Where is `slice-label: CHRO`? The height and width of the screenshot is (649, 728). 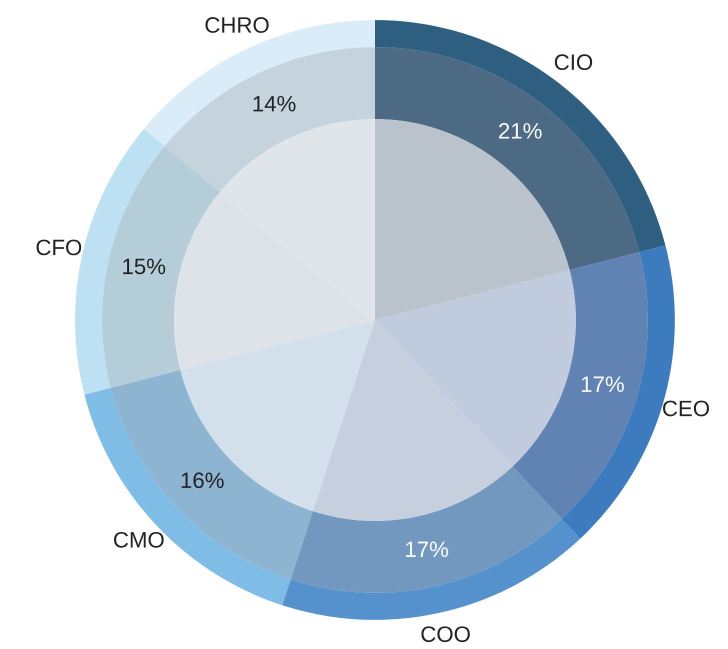
slice-label: CHRO is located at coordinates (237, 25).